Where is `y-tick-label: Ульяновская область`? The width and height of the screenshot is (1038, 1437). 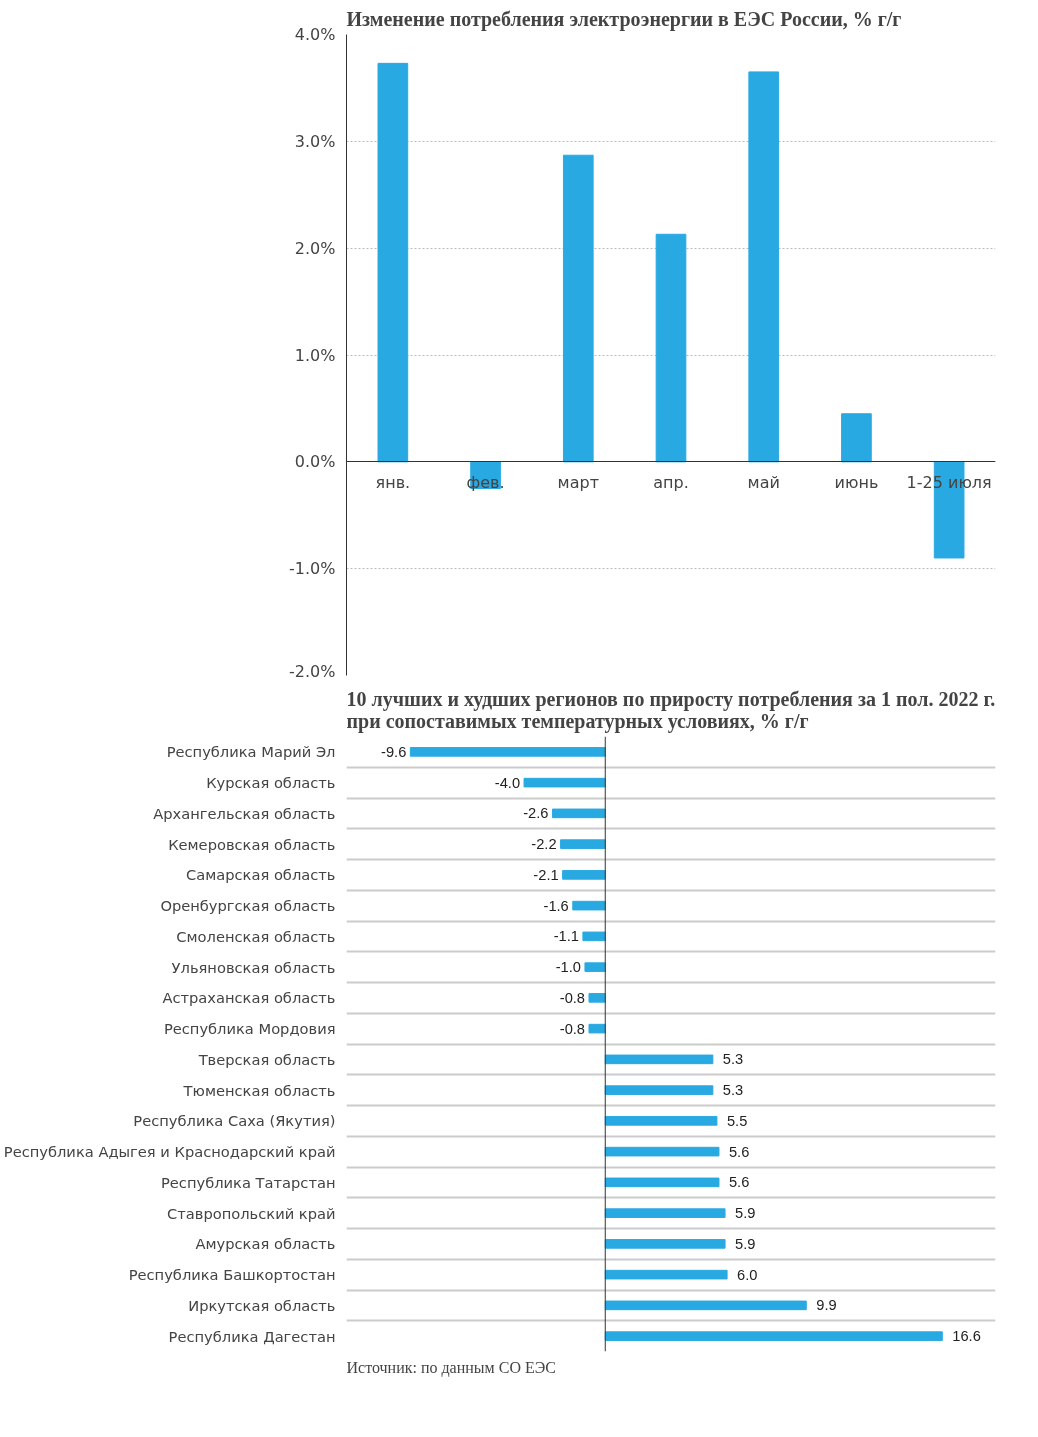 y-tick-label: Ульяновская область is located at coordinates (253, 967).